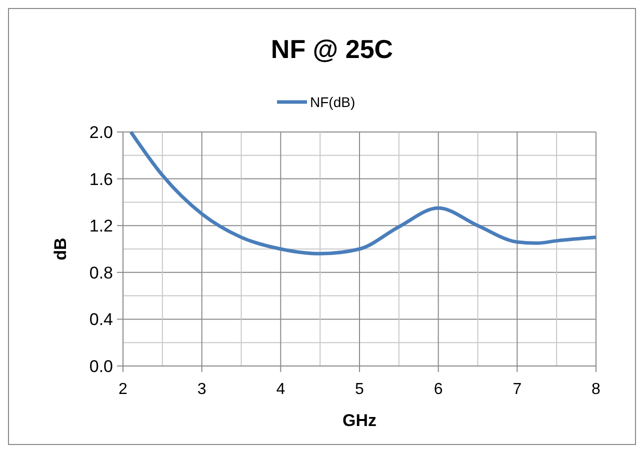  Describe the element at coordinates (438, 389) in the screenshot. I see `x-tick-label: 6` at that location.